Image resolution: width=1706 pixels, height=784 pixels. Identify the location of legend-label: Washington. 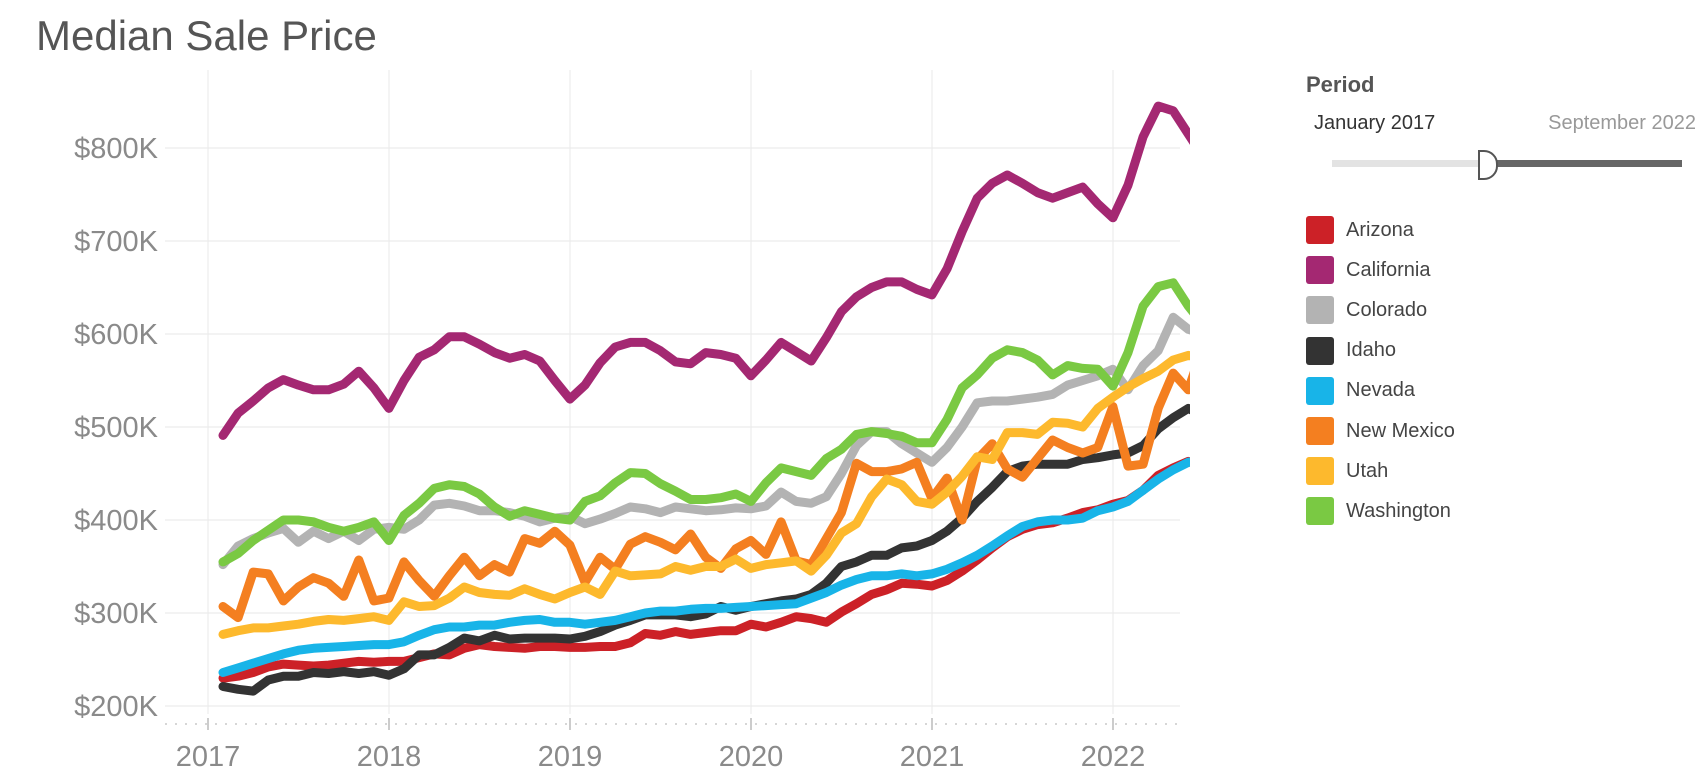
(1398, 510).